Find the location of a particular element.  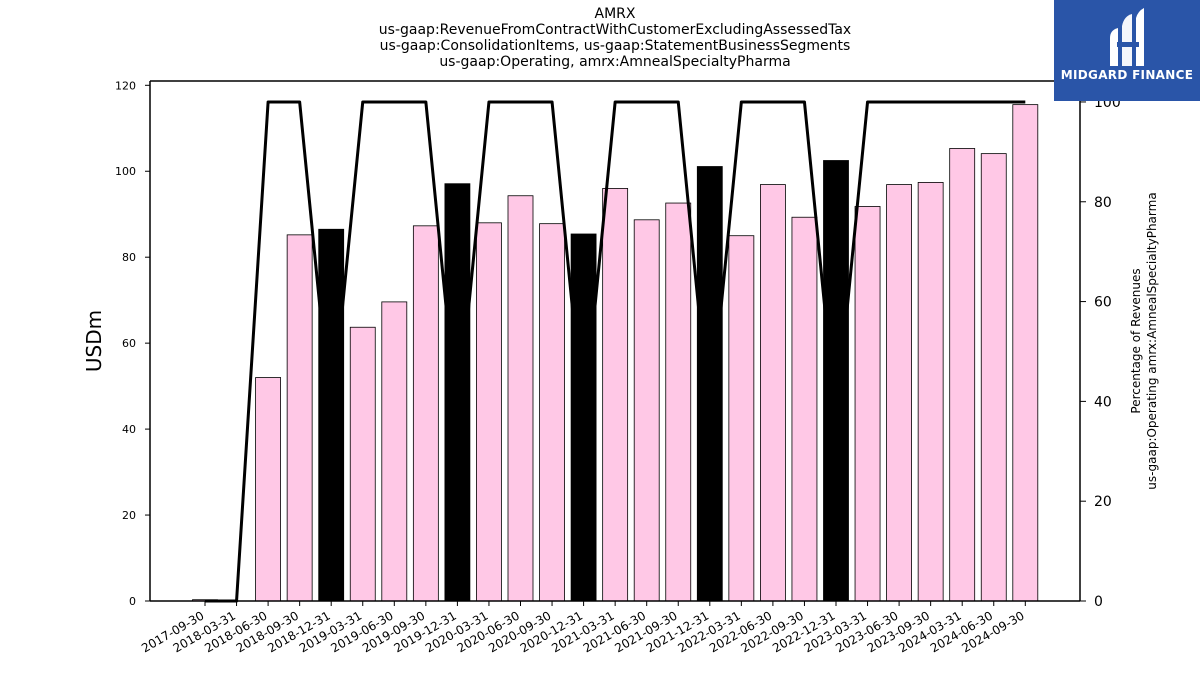

midgard-finance-logo: MIDGARD FINANCE is located at coordinates (1127, 50).